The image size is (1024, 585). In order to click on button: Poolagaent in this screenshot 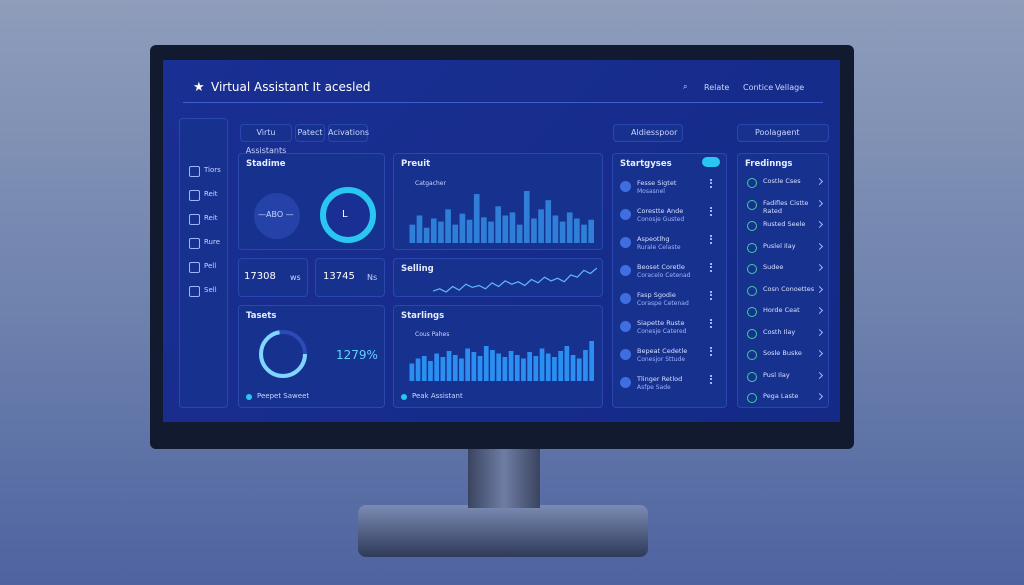, I will do `click(783, 133)`.